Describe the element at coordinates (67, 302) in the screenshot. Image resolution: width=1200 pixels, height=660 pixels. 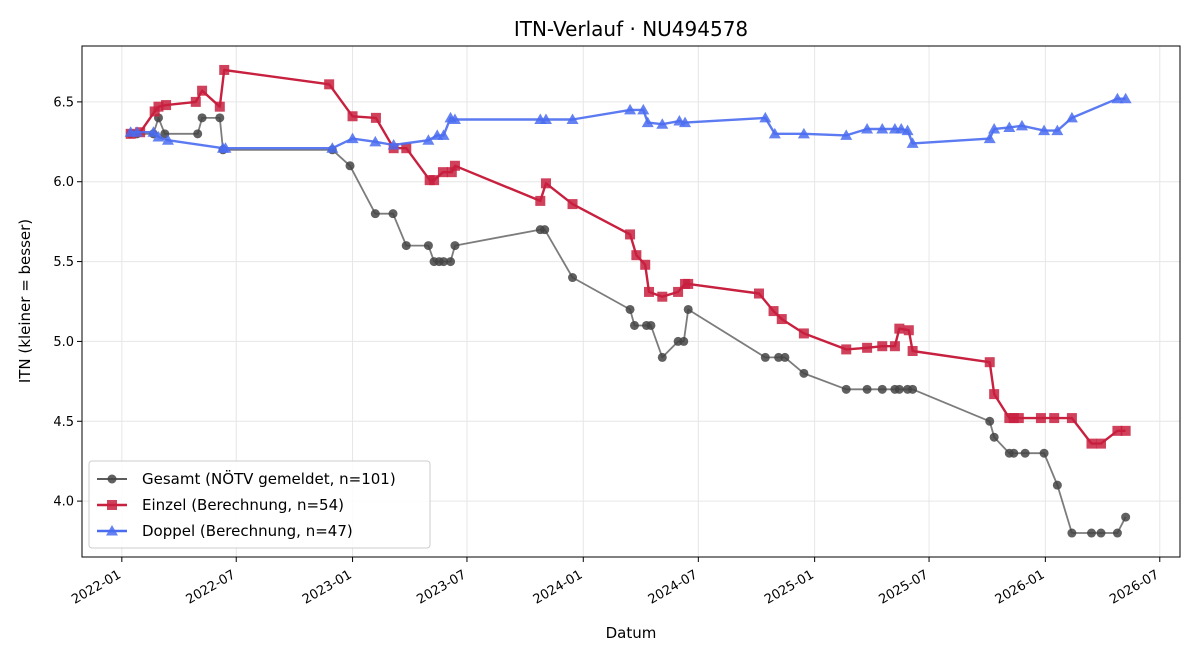
I see `y-axis: 4.0 4.5 5.0 5.5 6.0 6.5` at that location.